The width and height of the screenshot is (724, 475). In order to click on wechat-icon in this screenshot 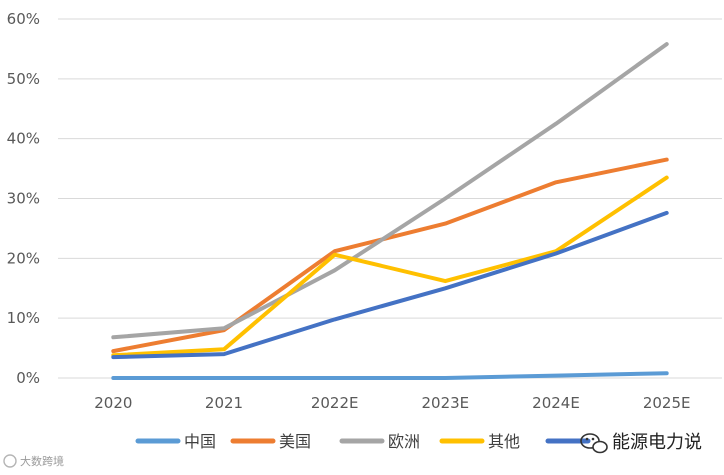, I will do `click(594, 443)`.